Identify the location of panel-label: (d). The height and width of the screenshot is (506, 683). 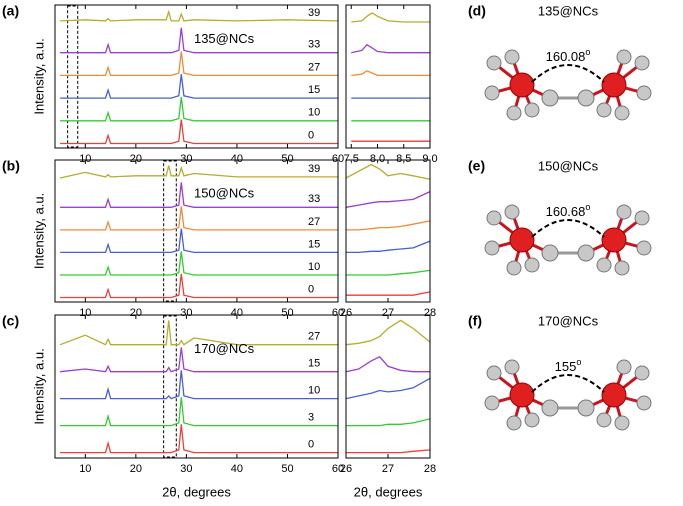
(477, 11).